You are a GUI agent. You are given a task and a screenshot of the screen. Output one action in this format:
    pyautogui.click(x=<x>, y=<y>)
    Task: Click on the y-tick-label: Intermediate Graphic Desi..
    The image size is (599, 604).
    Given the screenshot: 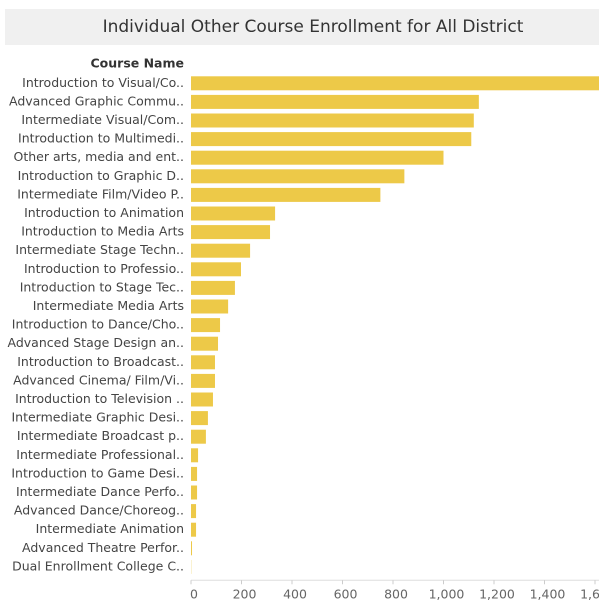 What is the action you would take?
    pyautogui.click(x=97, y=417)
    